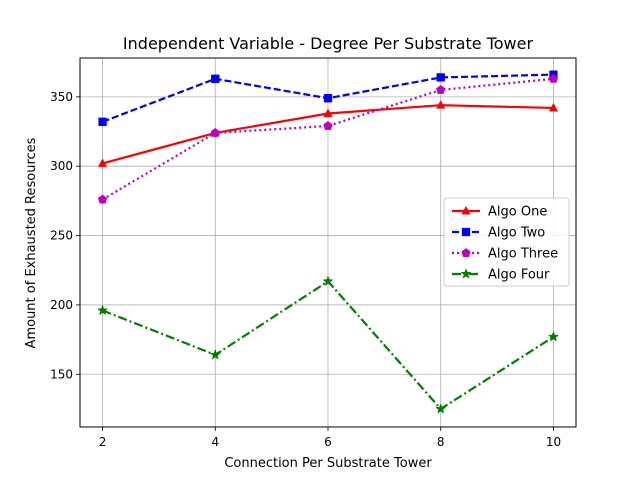 This screenshot has height=480, width=640. What do you see at coordinates (516, 233) in the screenshot?
I see `legend-entry-label: Algo Two` at bounding box center [516, 233].